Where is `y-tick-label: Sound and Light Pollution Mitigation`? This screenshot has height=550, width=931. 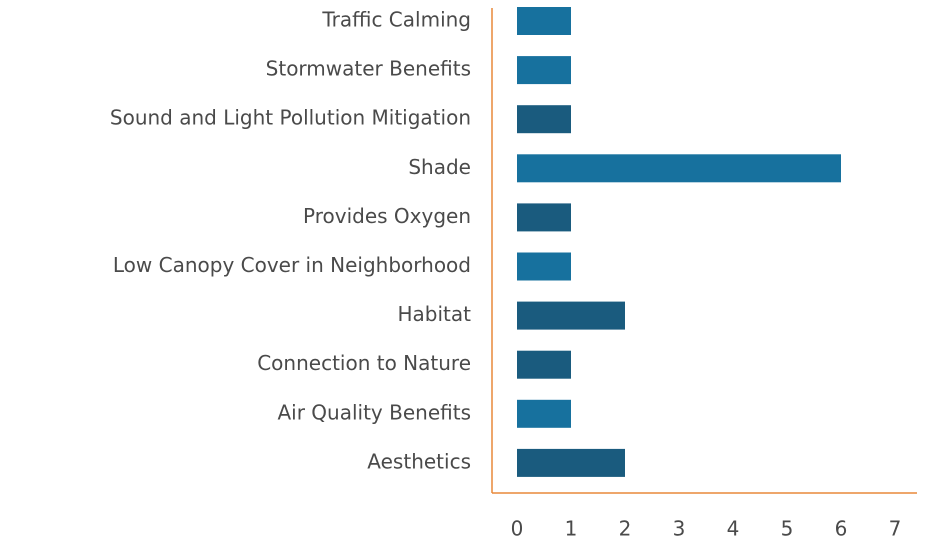 y-tick-label: Sound and Light Pollution Mitigation is located at coordinates (290, 118).